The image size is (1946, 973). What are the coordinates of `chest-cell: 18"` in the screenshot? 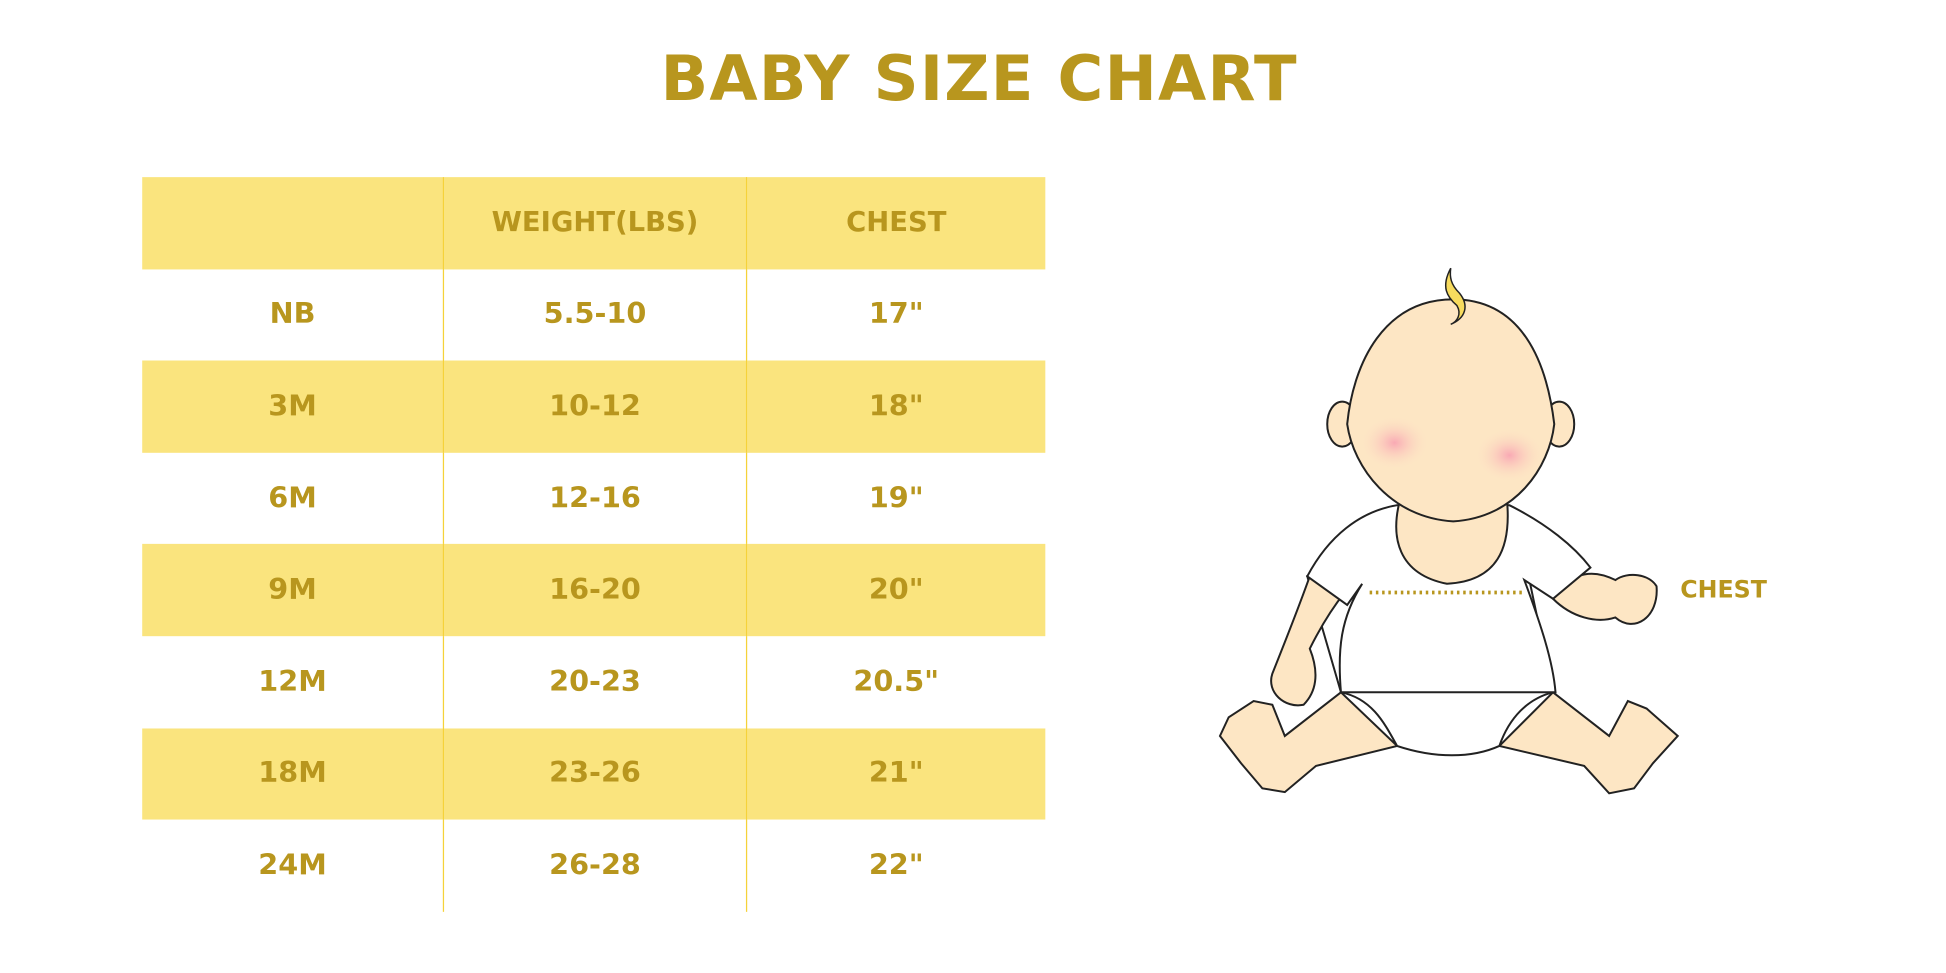 It's located at (896, 406).